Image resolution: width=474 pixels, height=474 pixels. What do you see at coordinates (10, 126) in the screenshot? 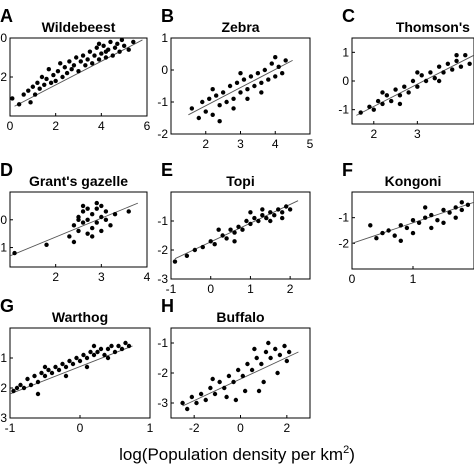
I see `x-tick-label: 0` at bounding box center [10, 126].